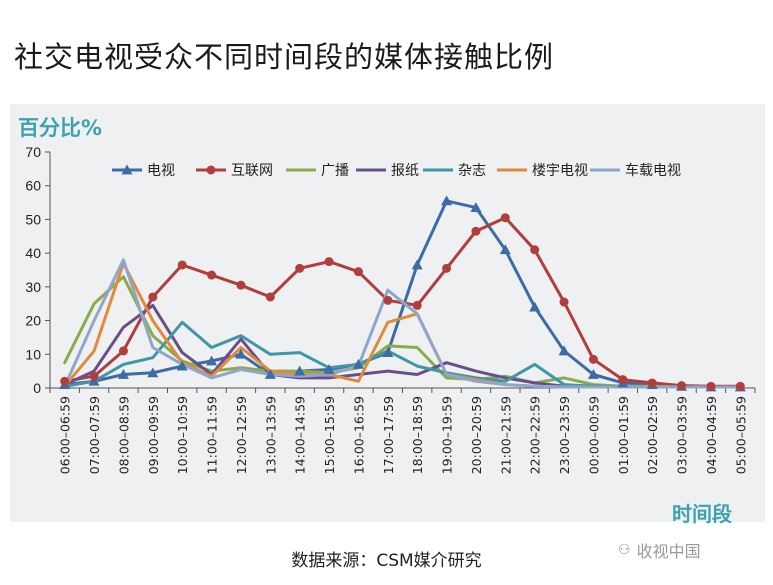  Describe the element at coordinates (405, 171) in the screenshot. I see `legend-label: 报纸` at that location.